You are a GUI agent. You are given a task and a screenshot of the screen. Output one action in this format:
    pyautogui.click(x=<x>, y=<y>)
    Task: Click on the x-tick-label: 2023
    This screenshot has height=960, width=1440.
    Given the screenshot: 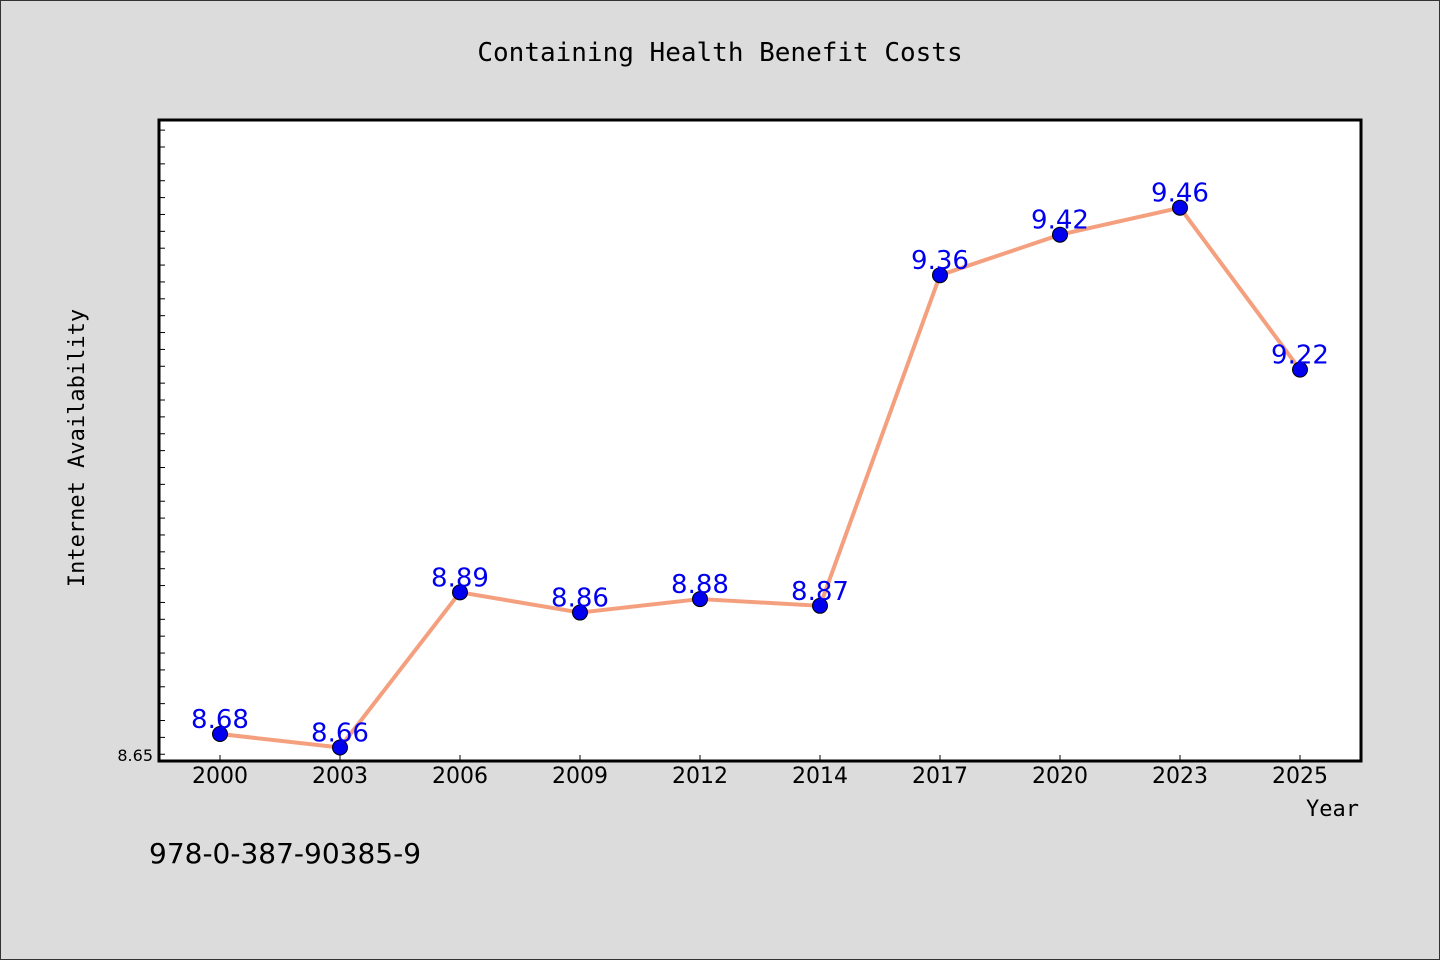 What is the action you would take?
    pyautogui.click(x=1180, y=776)
    